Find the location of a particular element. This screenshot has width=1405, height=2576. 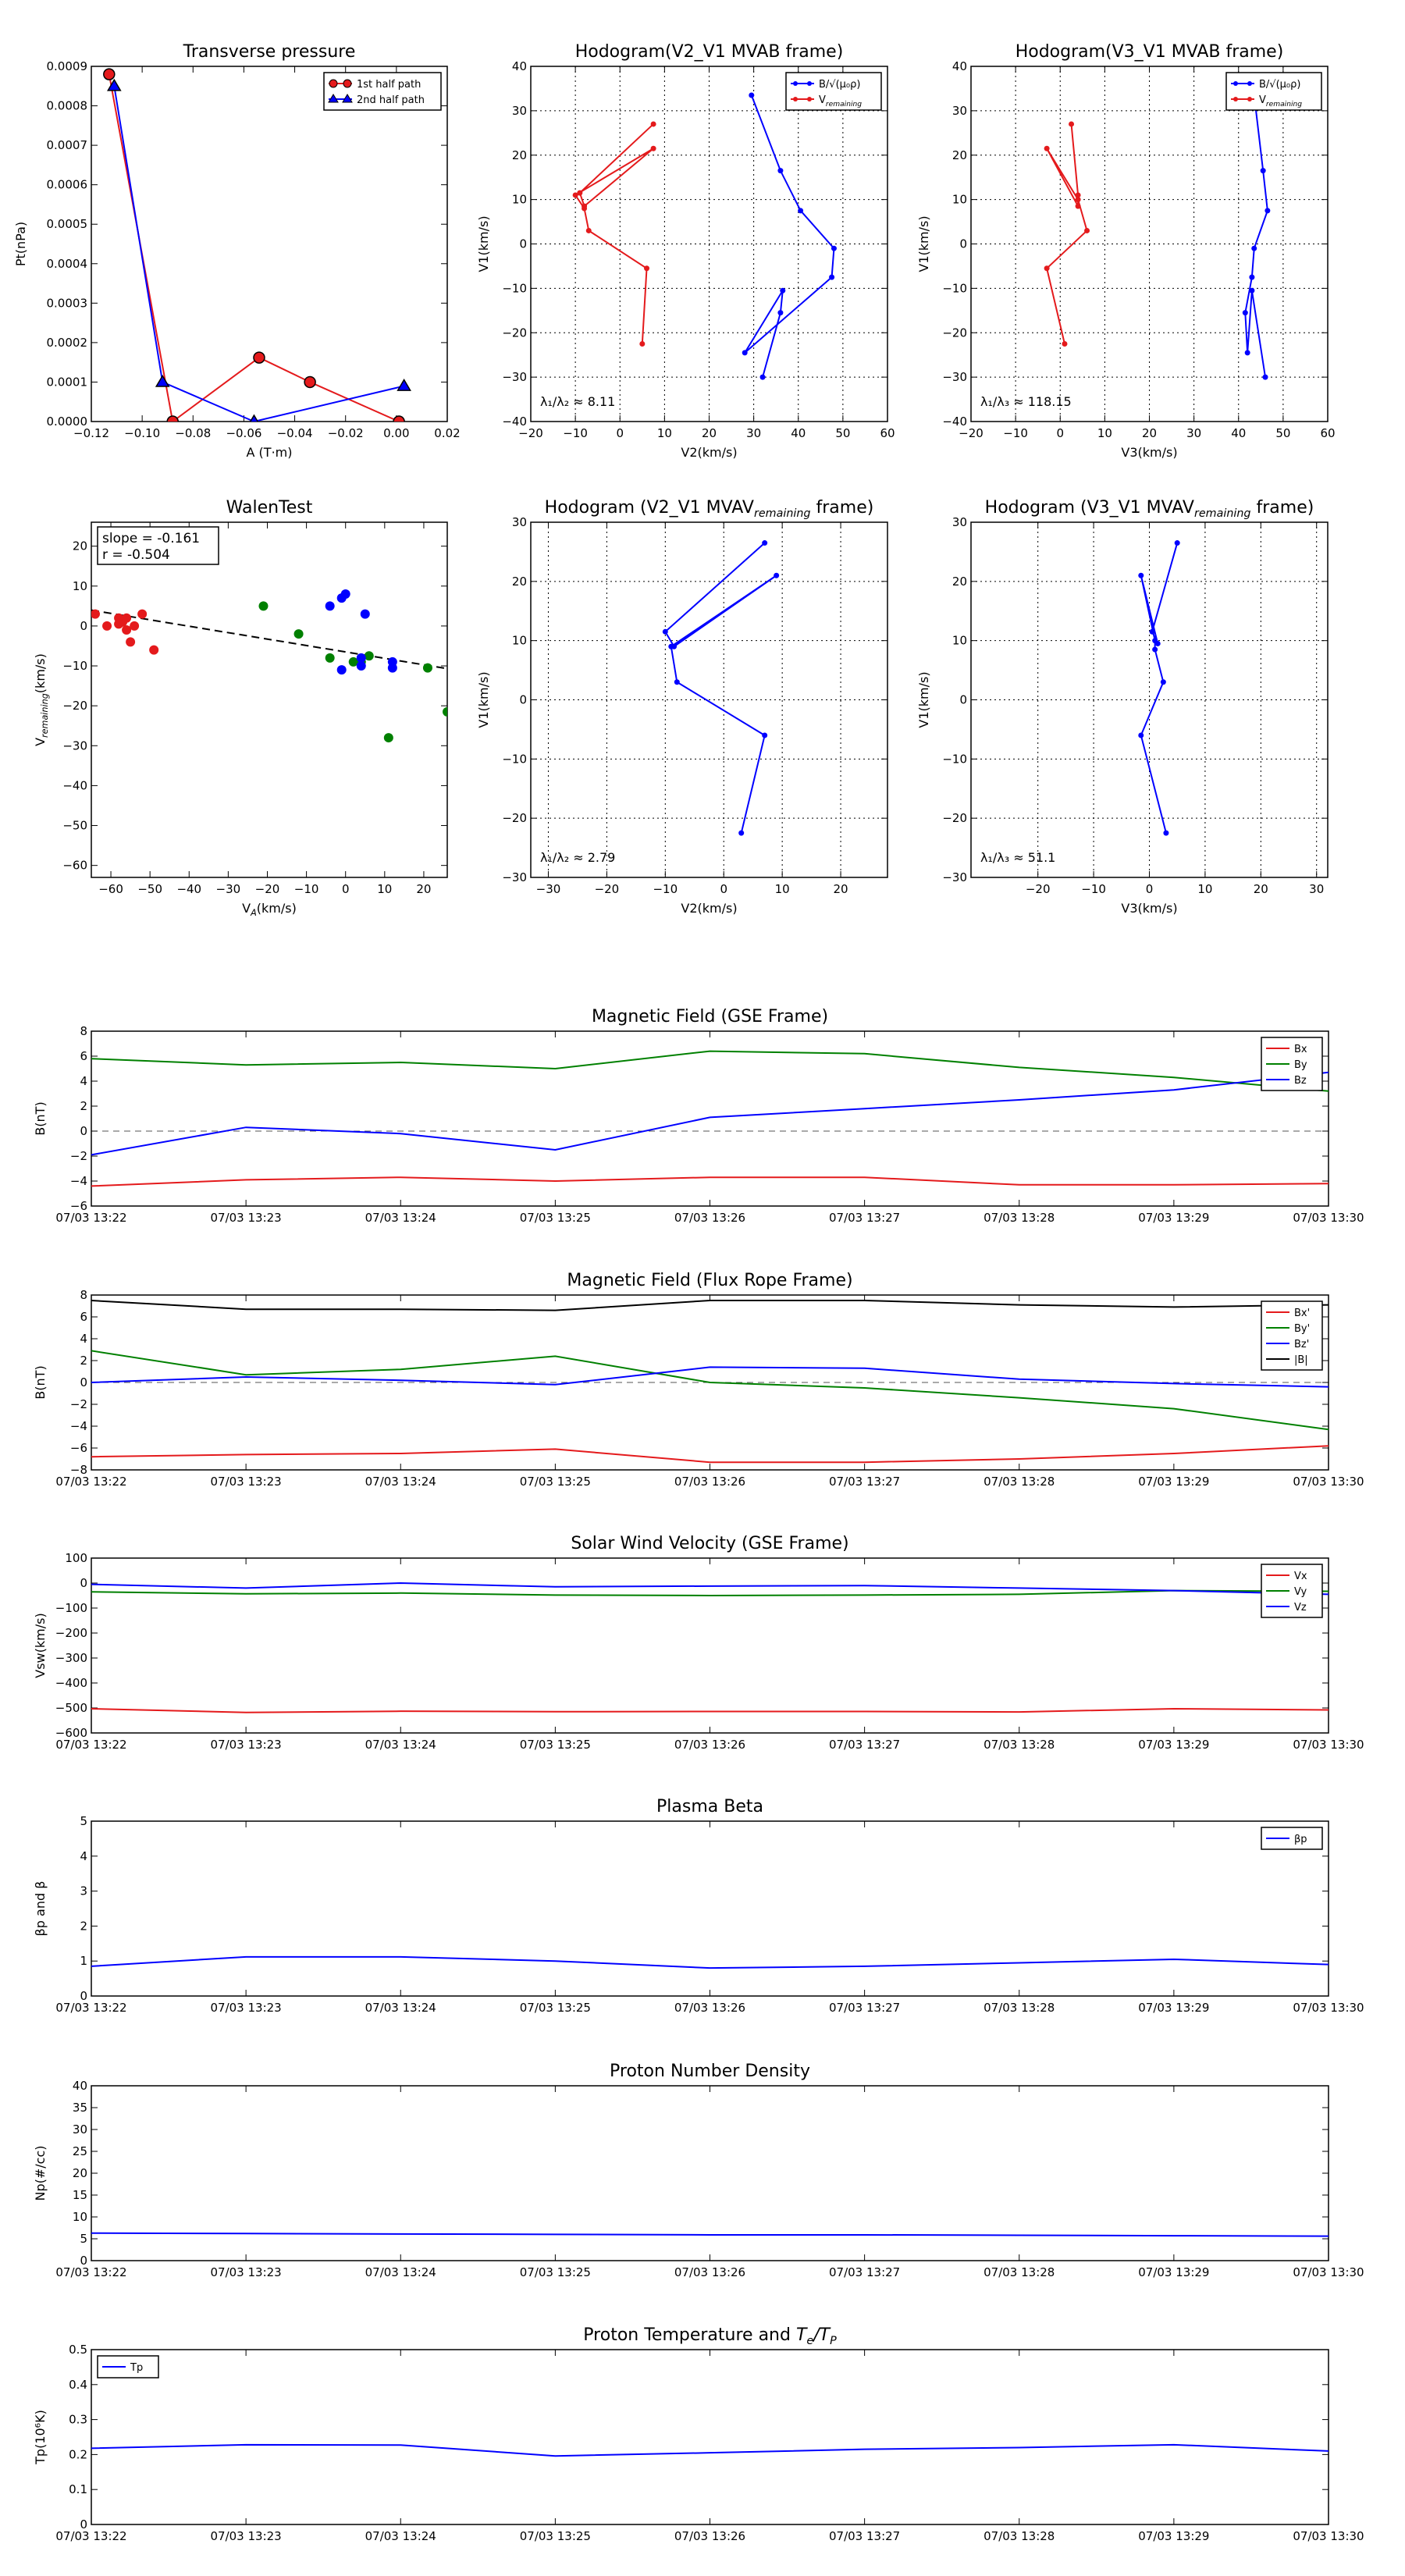

by--series-line is located at coordinates (710, 1390).